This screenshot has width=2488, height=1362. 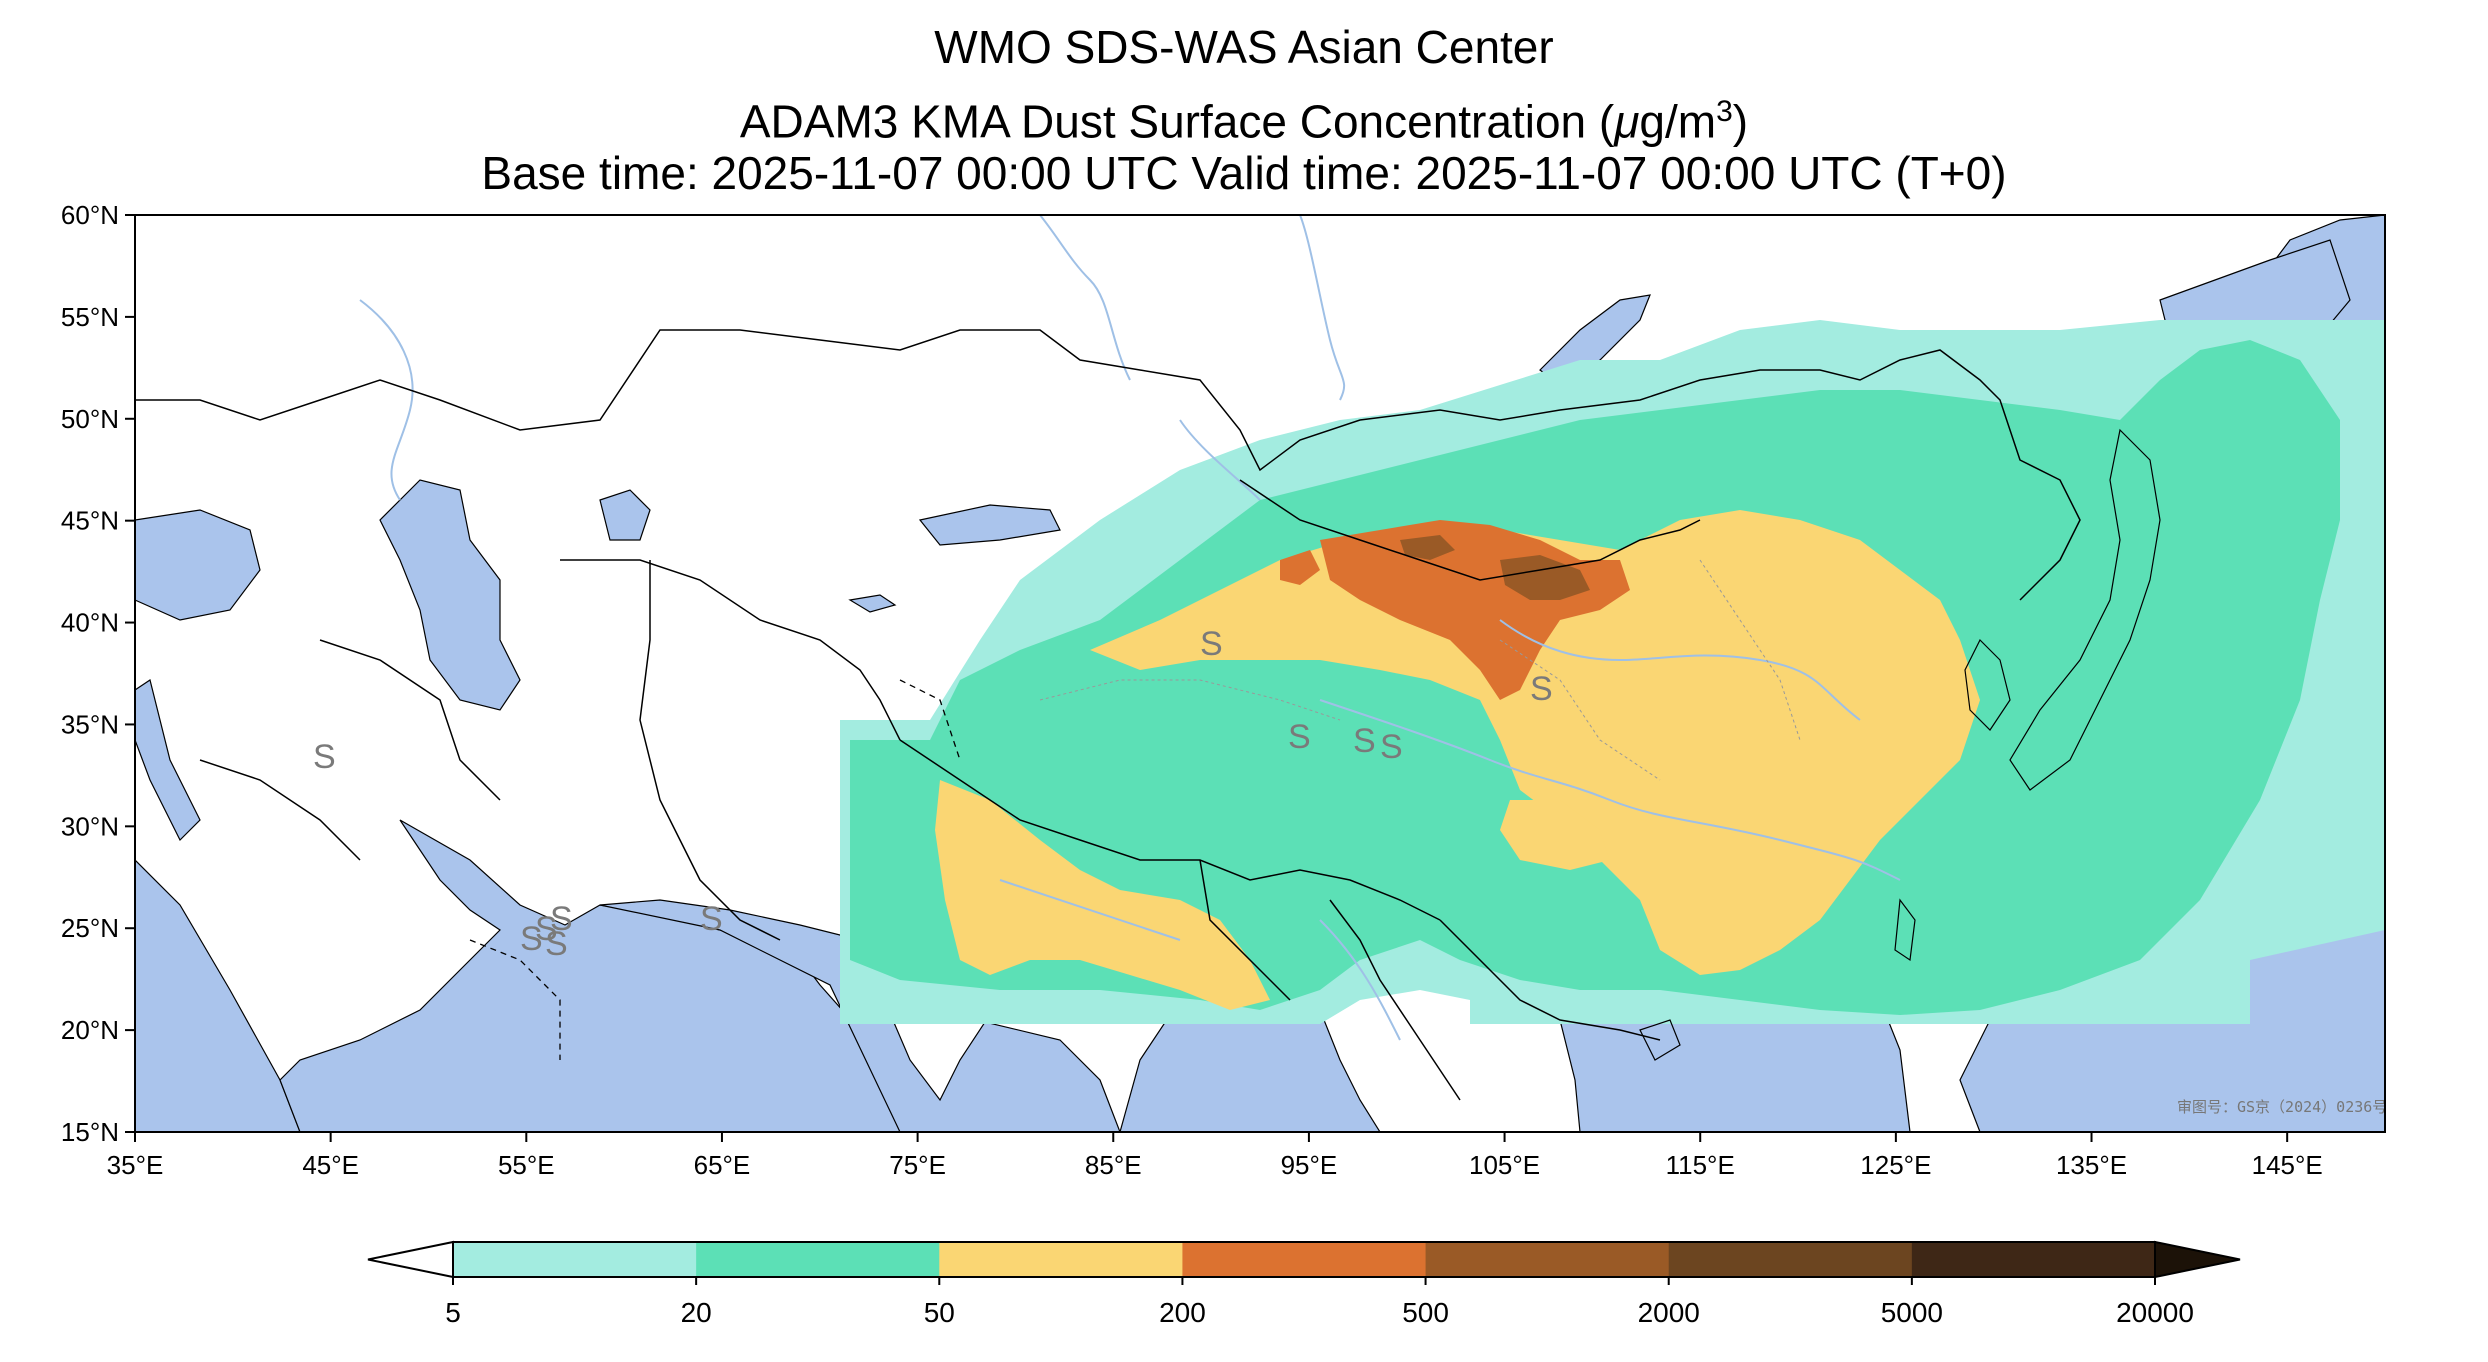 What do you see at coordinates (1740, 121) in the screenshot?
I see `title-suffix: )` at bounding box center [1740, 121].